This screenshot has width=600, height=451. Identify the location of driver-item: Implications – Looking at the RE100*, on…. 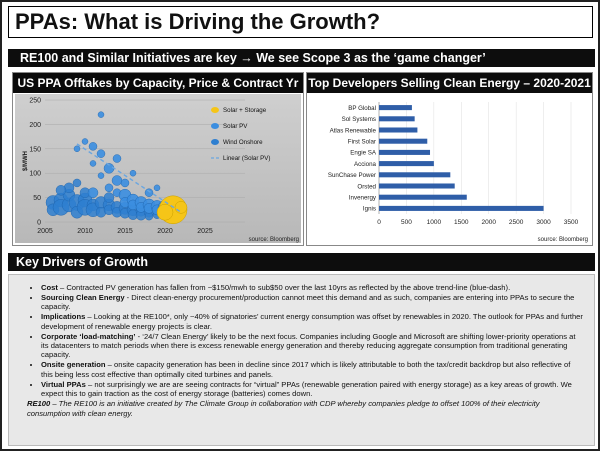
(312, 321).